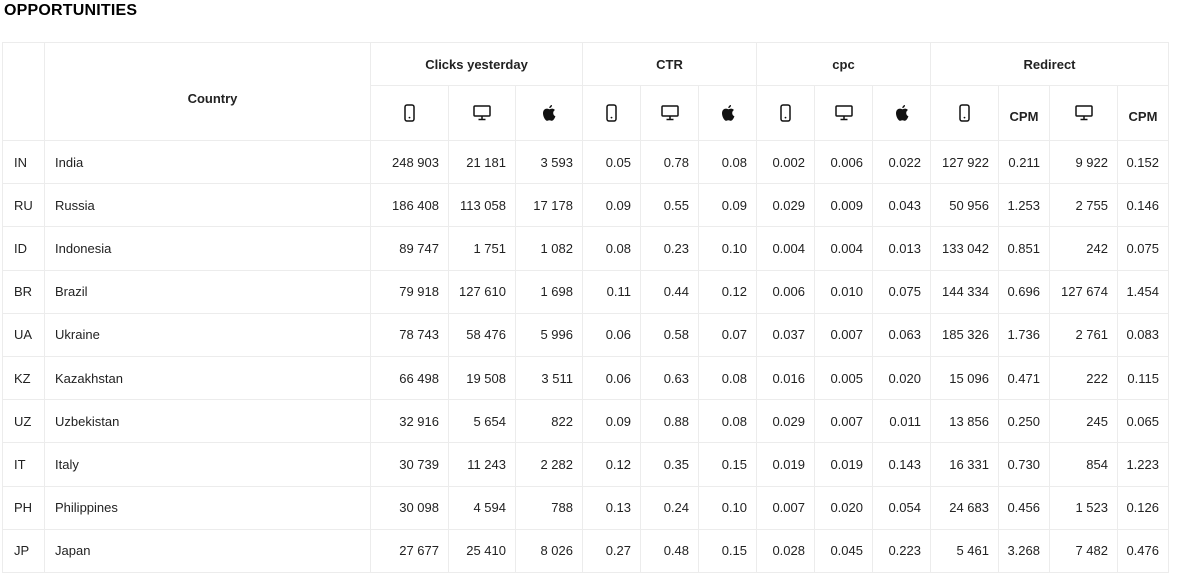 This screenshot has width=1200, height=573. I want to click on ctr-desktop-cell: 0.24, so click(669, 507).